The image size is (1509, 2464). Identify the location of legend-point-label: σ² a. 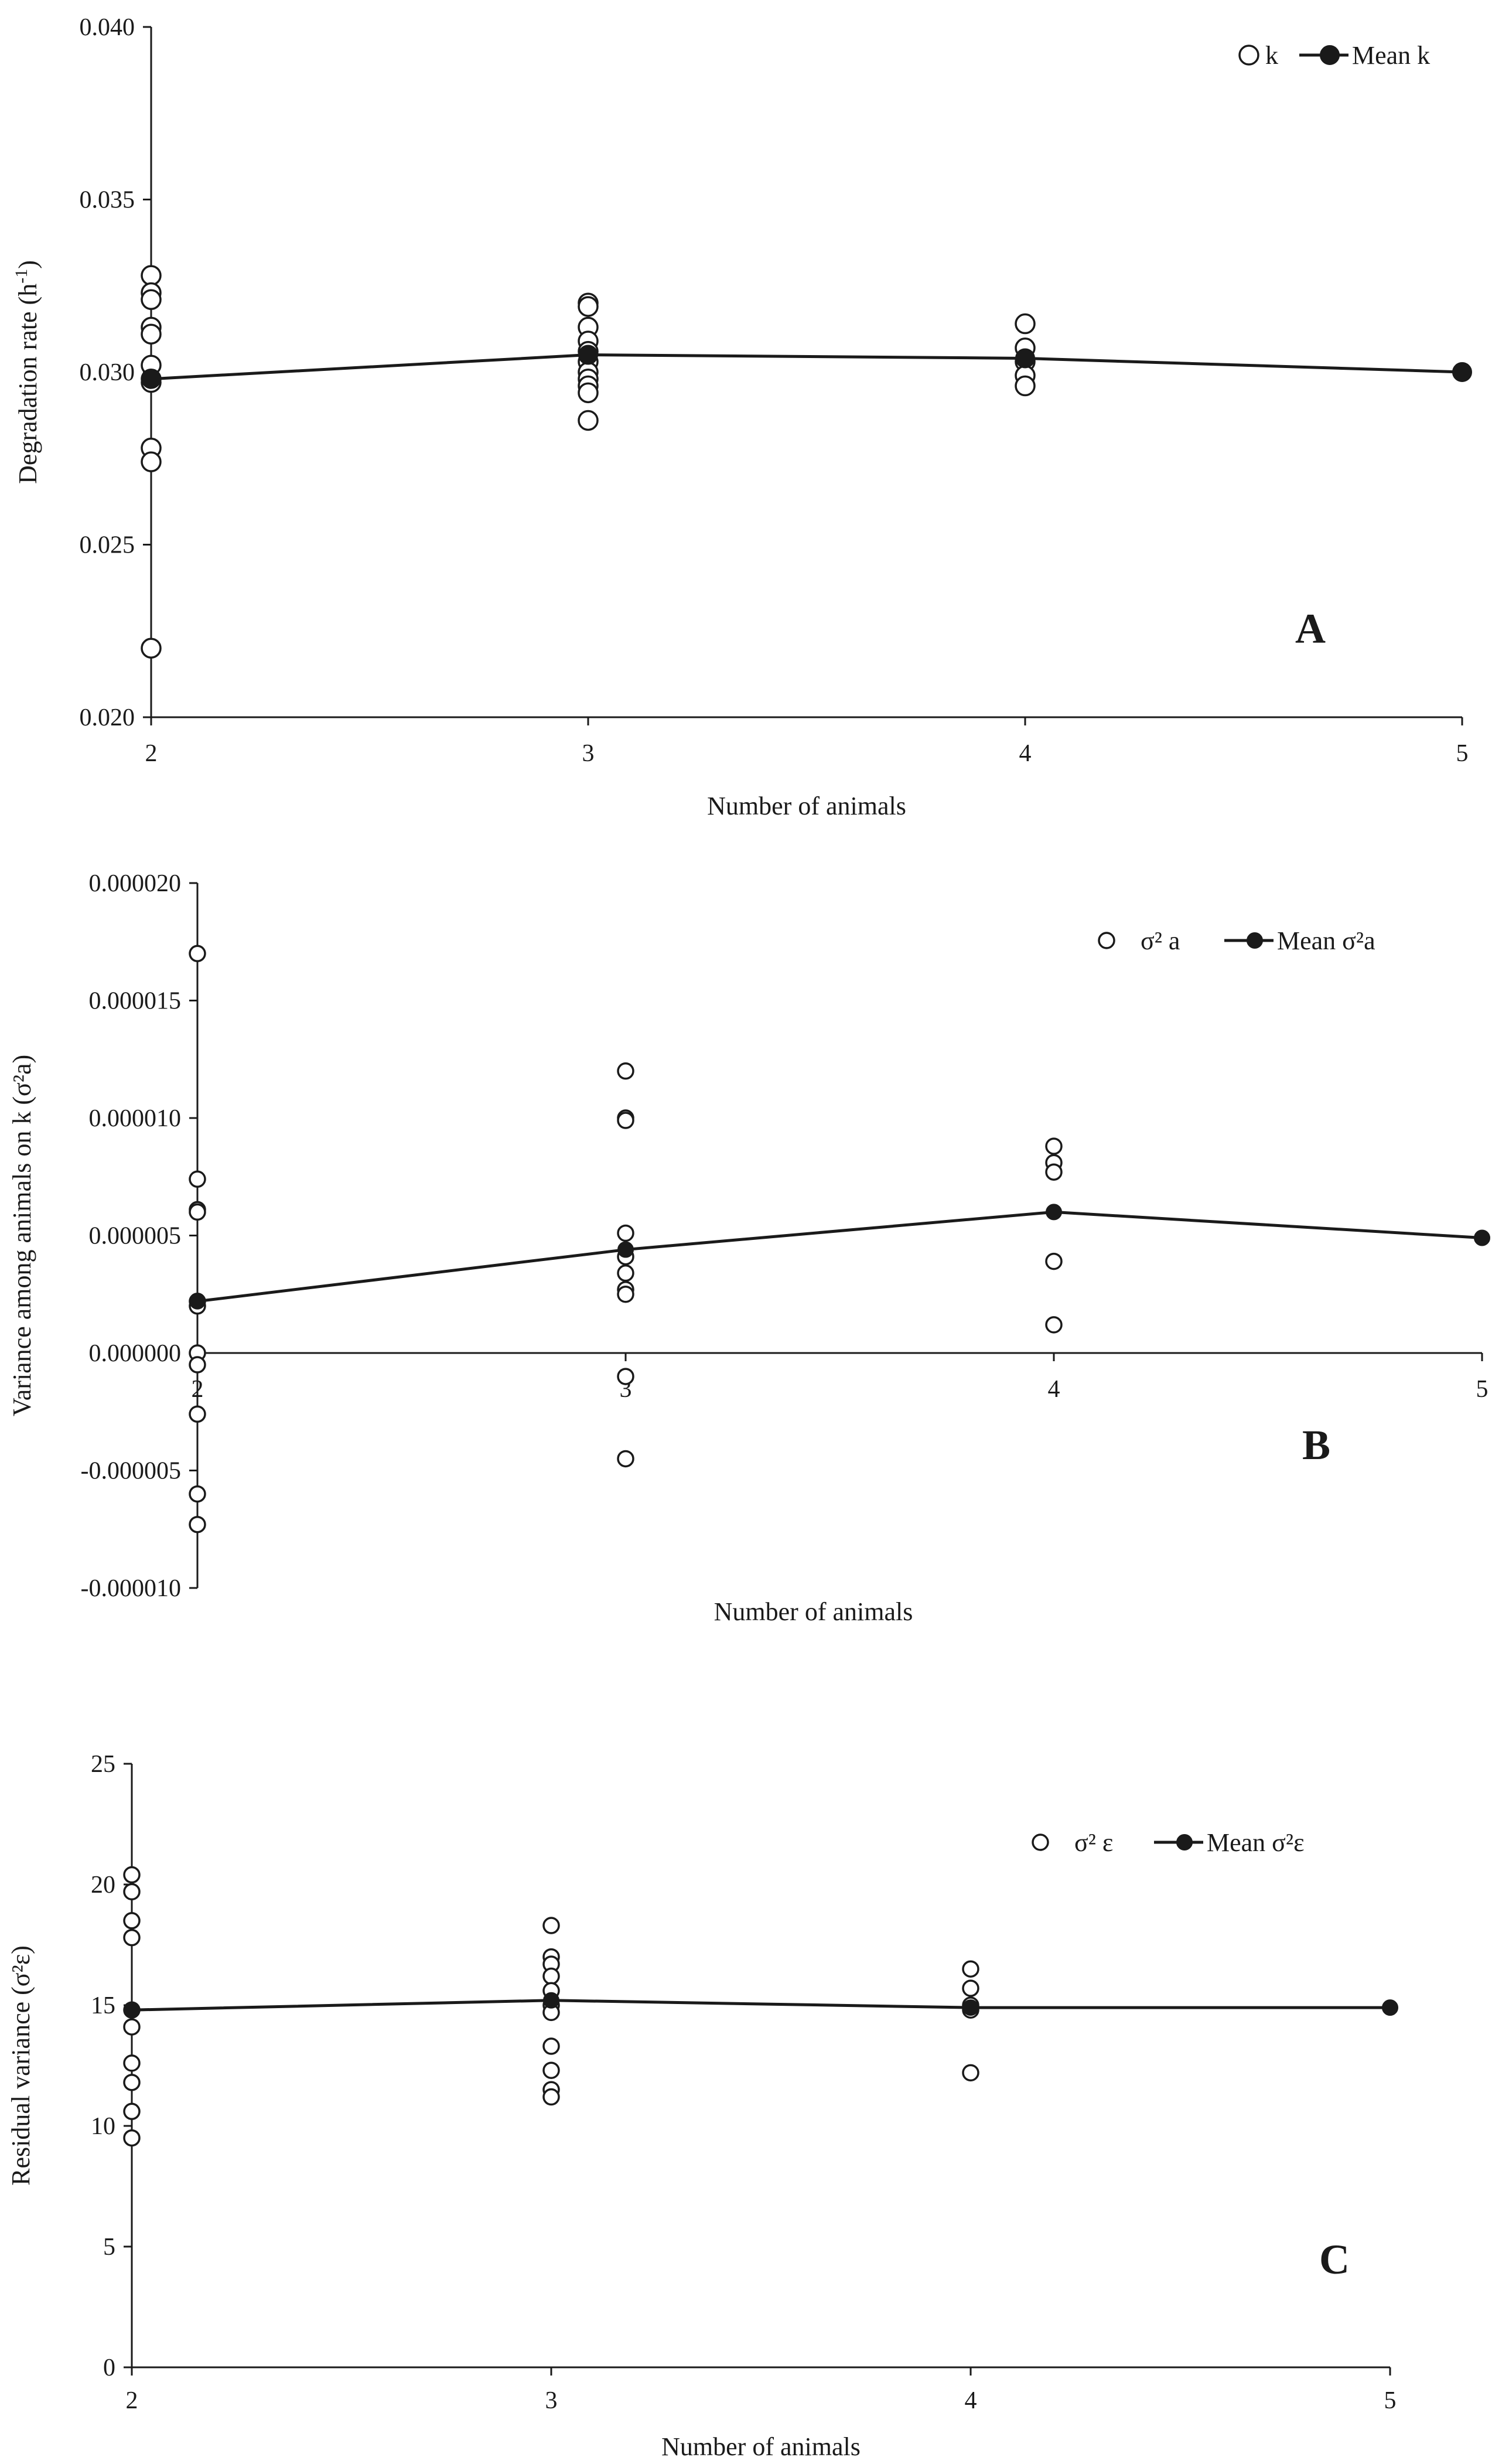
(1160, 941).